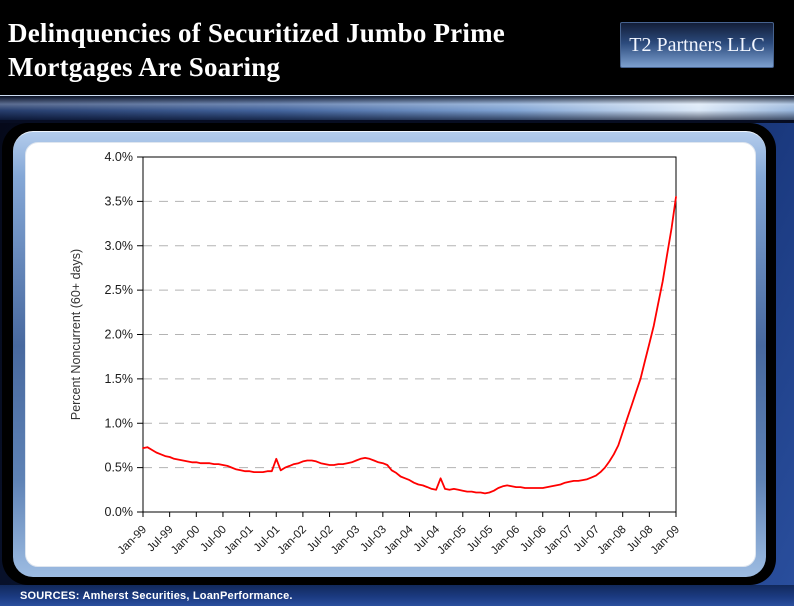 The image size is (794, 606). What do you see at coordinates (256, 33) in the screenshot?
I see `page-title-line1: Delinquencies of Securitized Jumbo Prime` at bounding box center [256, 33].